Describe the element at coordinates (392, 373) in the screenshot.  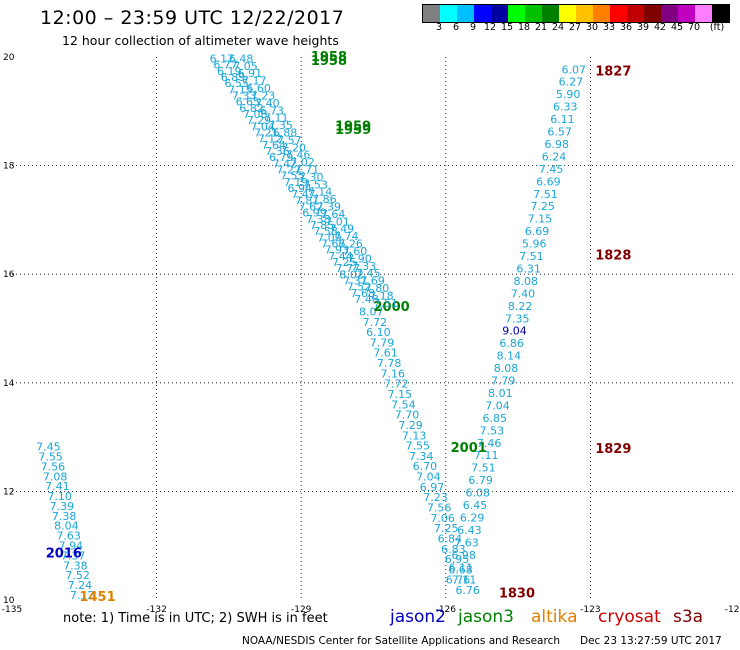
I see `swh-value: 7.16` at that location.